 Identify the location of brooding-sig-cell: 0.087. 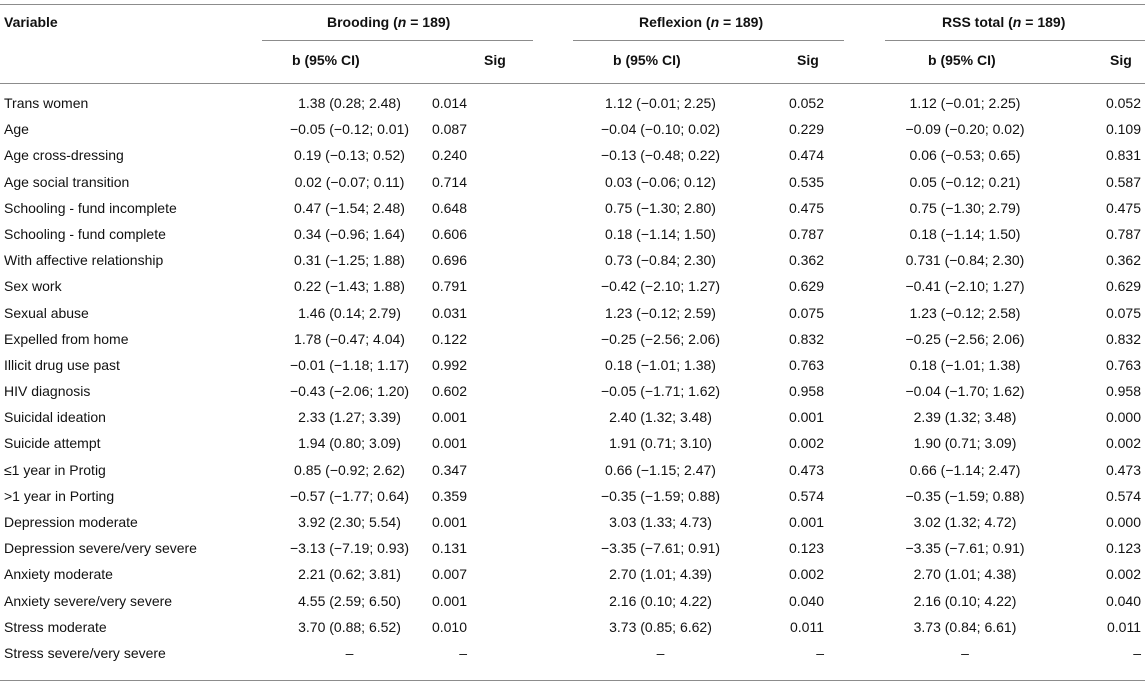
(449, 129).